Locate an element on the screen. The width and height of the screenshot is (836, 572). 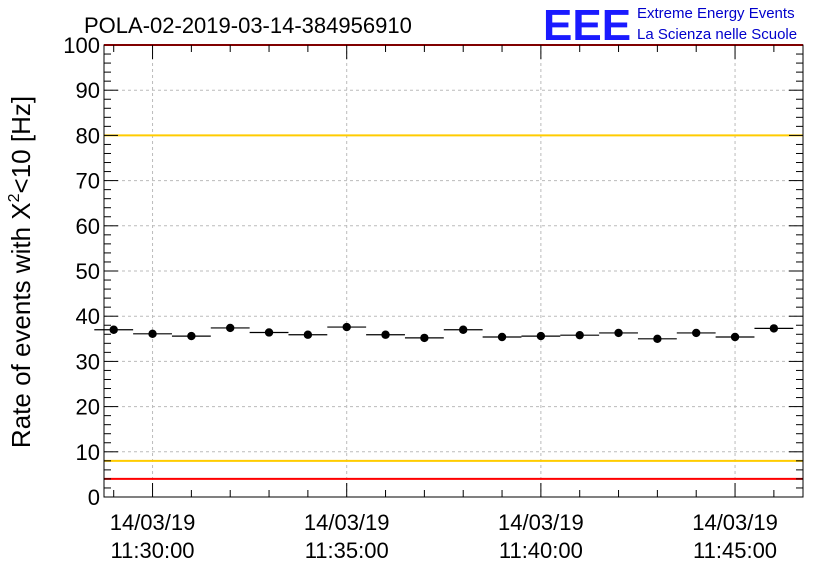
logo-letters: EEE is located at coordinates (587, 25).